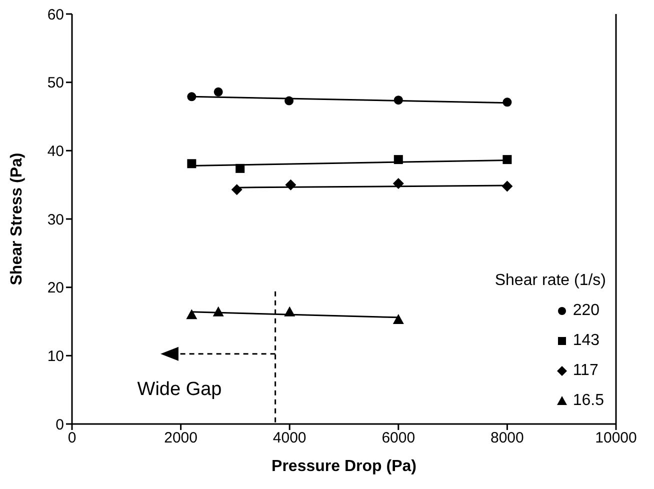 The height and width of the screenshot is (489, 654). I want to click on y-tick-label: 40, so click(55, 151).